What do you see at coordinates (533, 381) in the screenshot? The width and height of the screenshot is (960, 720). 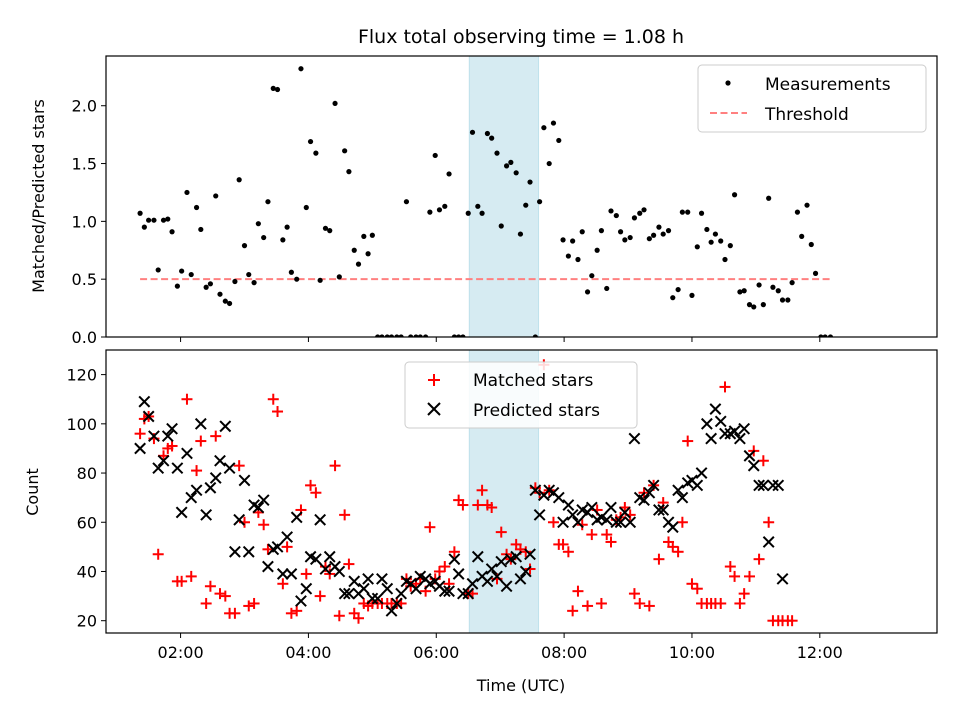 I see `legend-matched-label: Matched stars` at bounding box center [533, 381].